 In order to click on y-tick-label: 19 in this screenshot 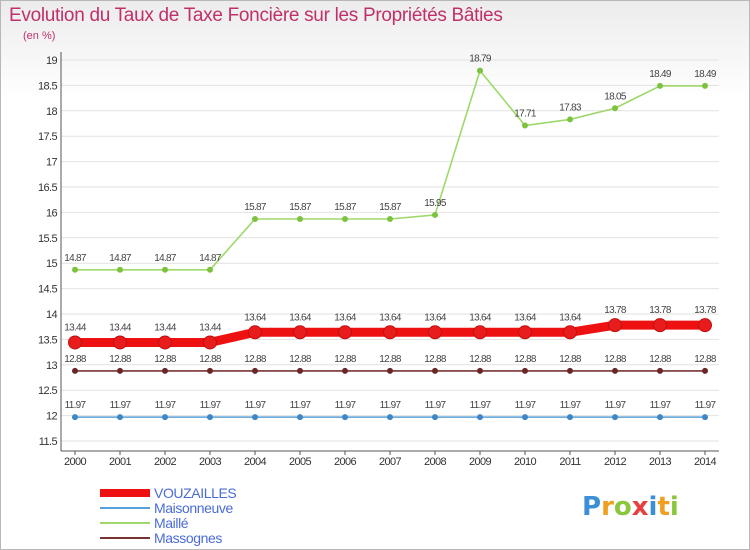, I will do `click(52, 61)`.